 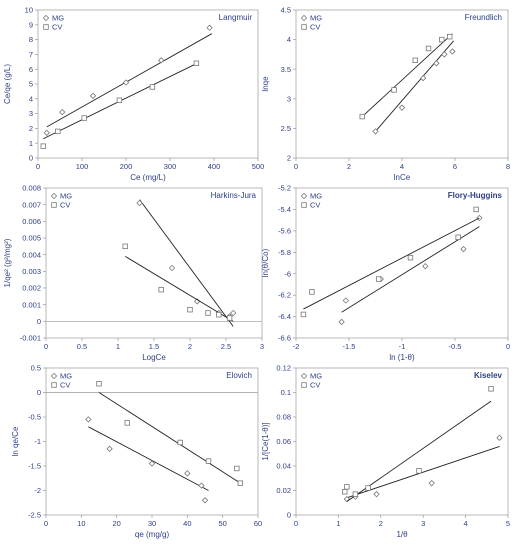 What do you see at coordinates (152, 523) in the screenshot?
I see `x-tick-label: 30` at bounding box center [152, 523].